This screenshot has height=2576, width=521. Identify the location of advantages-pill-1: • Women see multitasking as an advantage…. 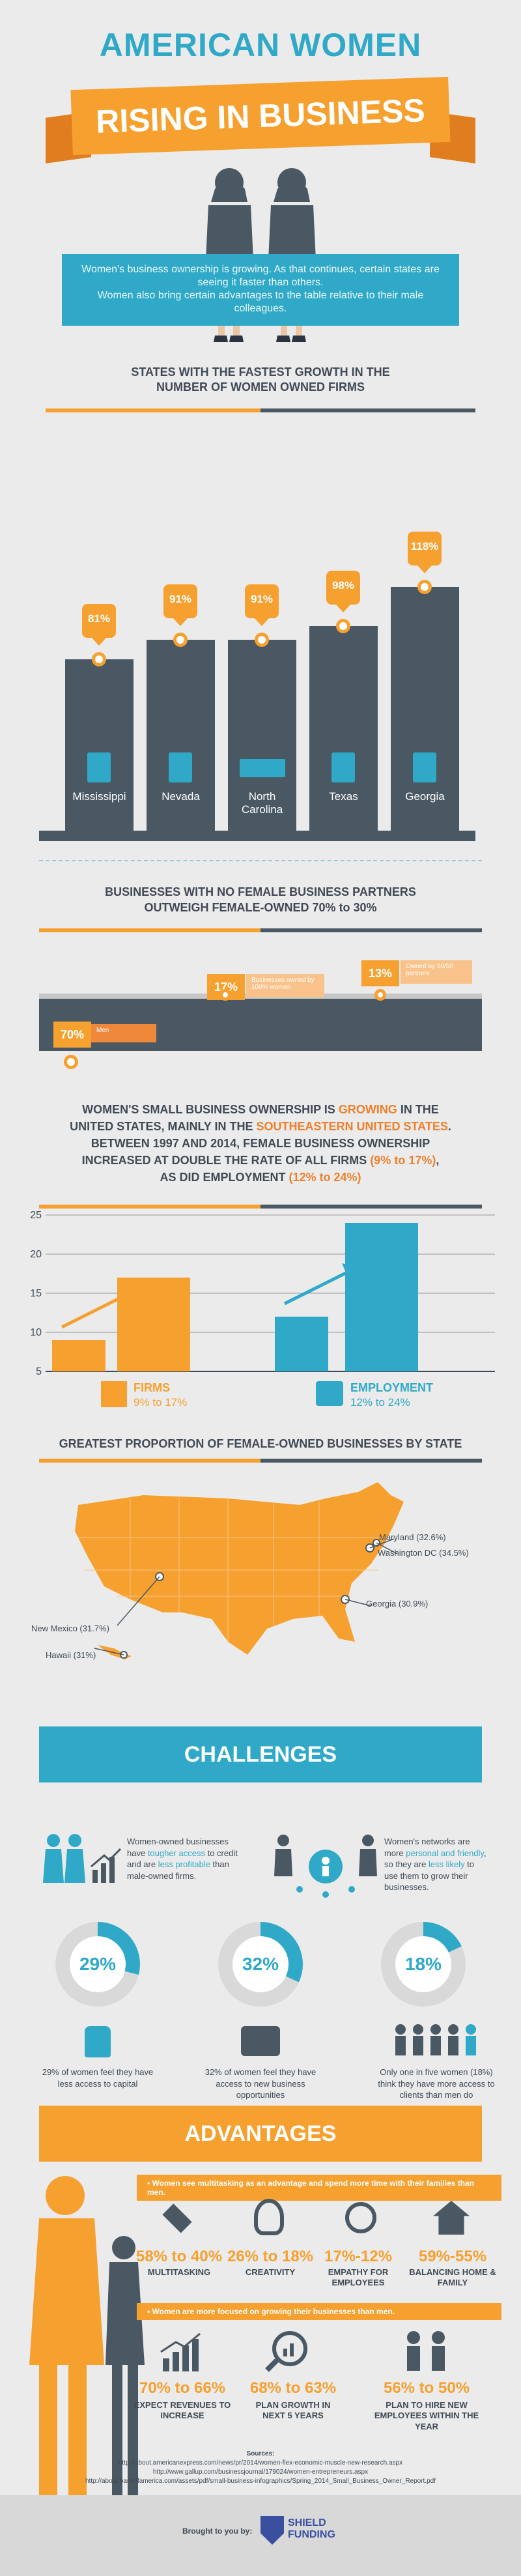
(319, 2188).